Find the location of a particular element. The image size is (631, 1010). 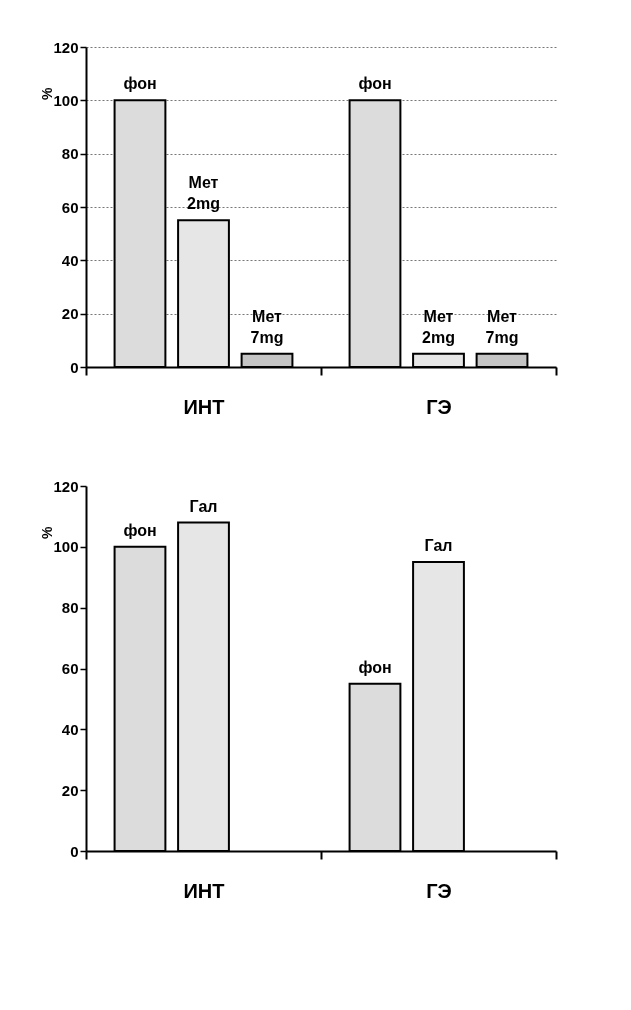

text: Мет 2mg is located at coordinates (438, 326).